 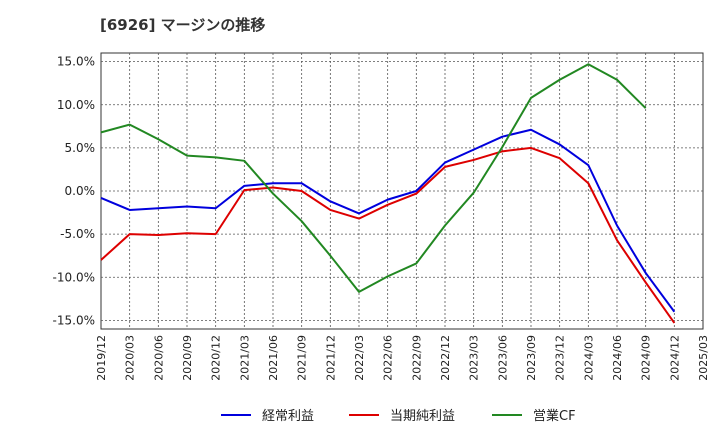 I want to click on y-tick-label: 0.0%, so click(x=80, y=191).